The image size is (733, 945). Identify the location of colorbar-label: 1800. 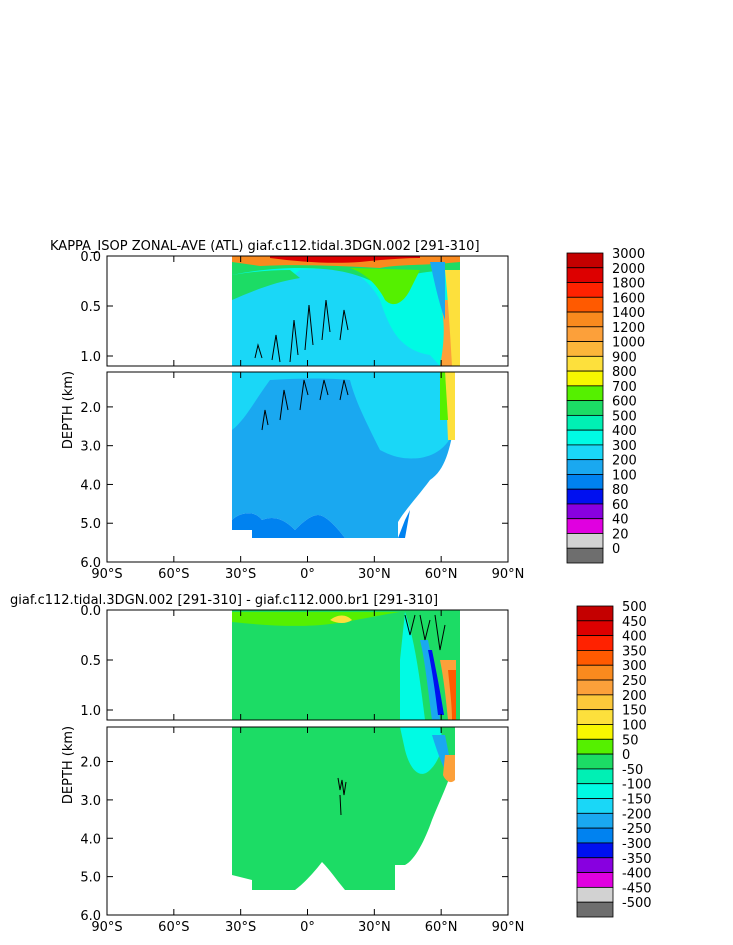
(628, 284).